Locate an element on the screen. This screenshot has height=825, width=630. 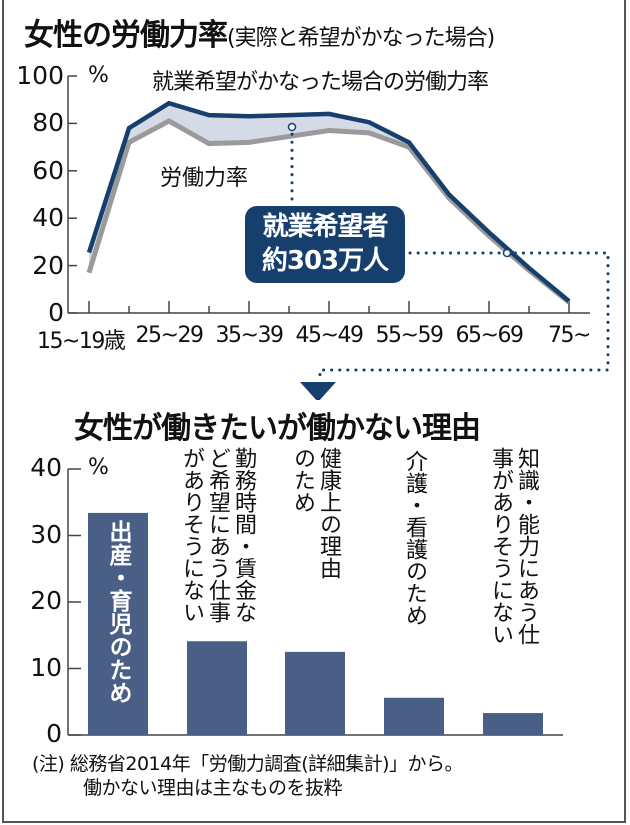
bar-y-tick-label: 30 is located at coordinates (46, 534).